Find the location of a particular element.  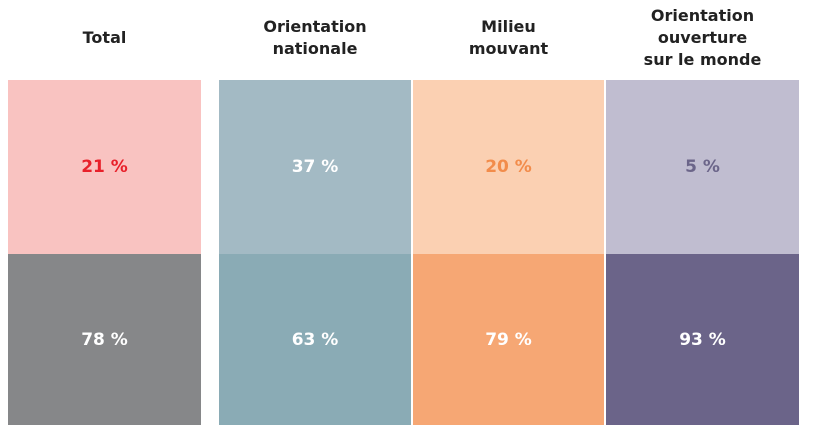

cell: 21 % is located at coordinates (104, 167).